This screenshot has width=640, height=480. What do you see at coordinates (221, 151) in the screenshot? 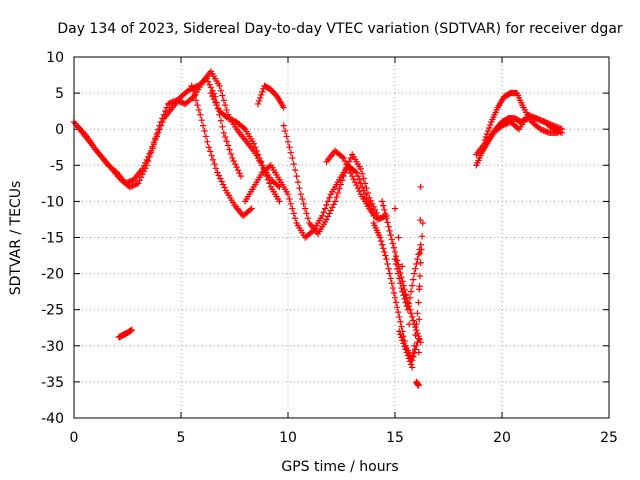
I see `series-arc-d` at bounding box center [221, 151].